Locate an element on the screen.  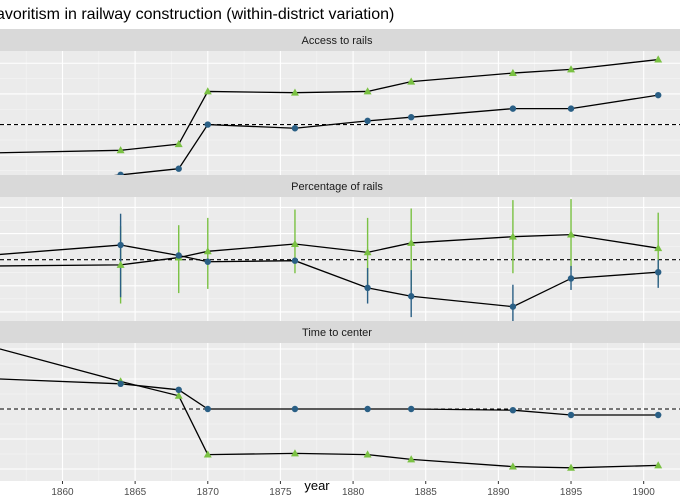
x-tick-label: 1885 is located at coordinates (426, 492).